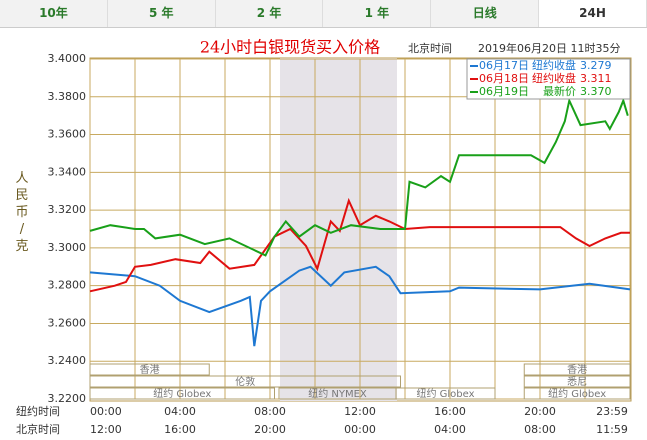 This screenshot has height=440, width=647. I want to click on session-label: 悉尼, so click(577, 382).